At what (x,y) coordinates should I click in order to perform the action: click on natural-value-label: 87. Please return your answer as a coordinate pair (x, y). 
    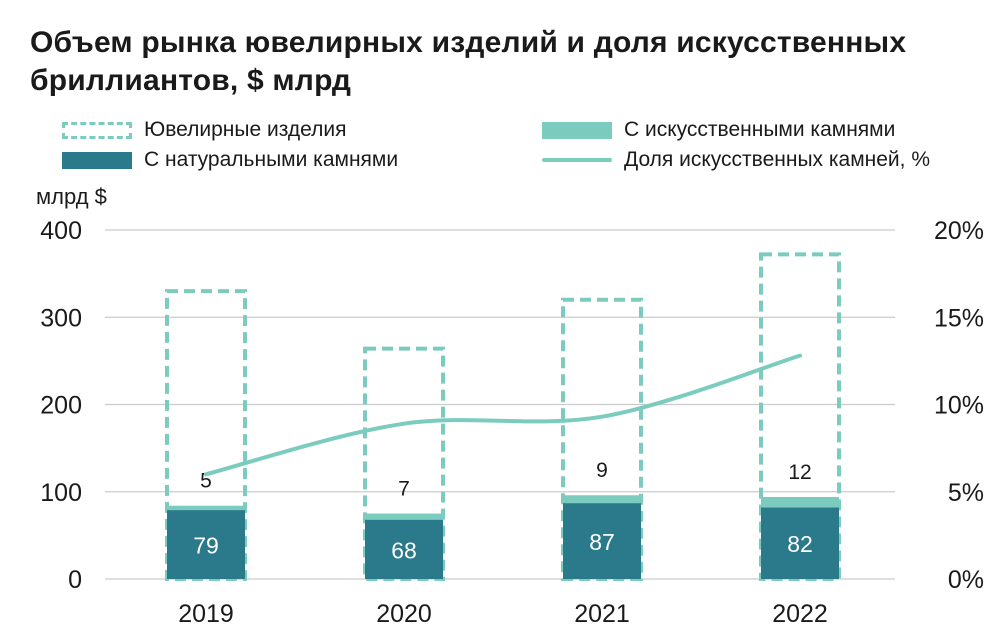
    Looking at the image, I should click on (602, 542).